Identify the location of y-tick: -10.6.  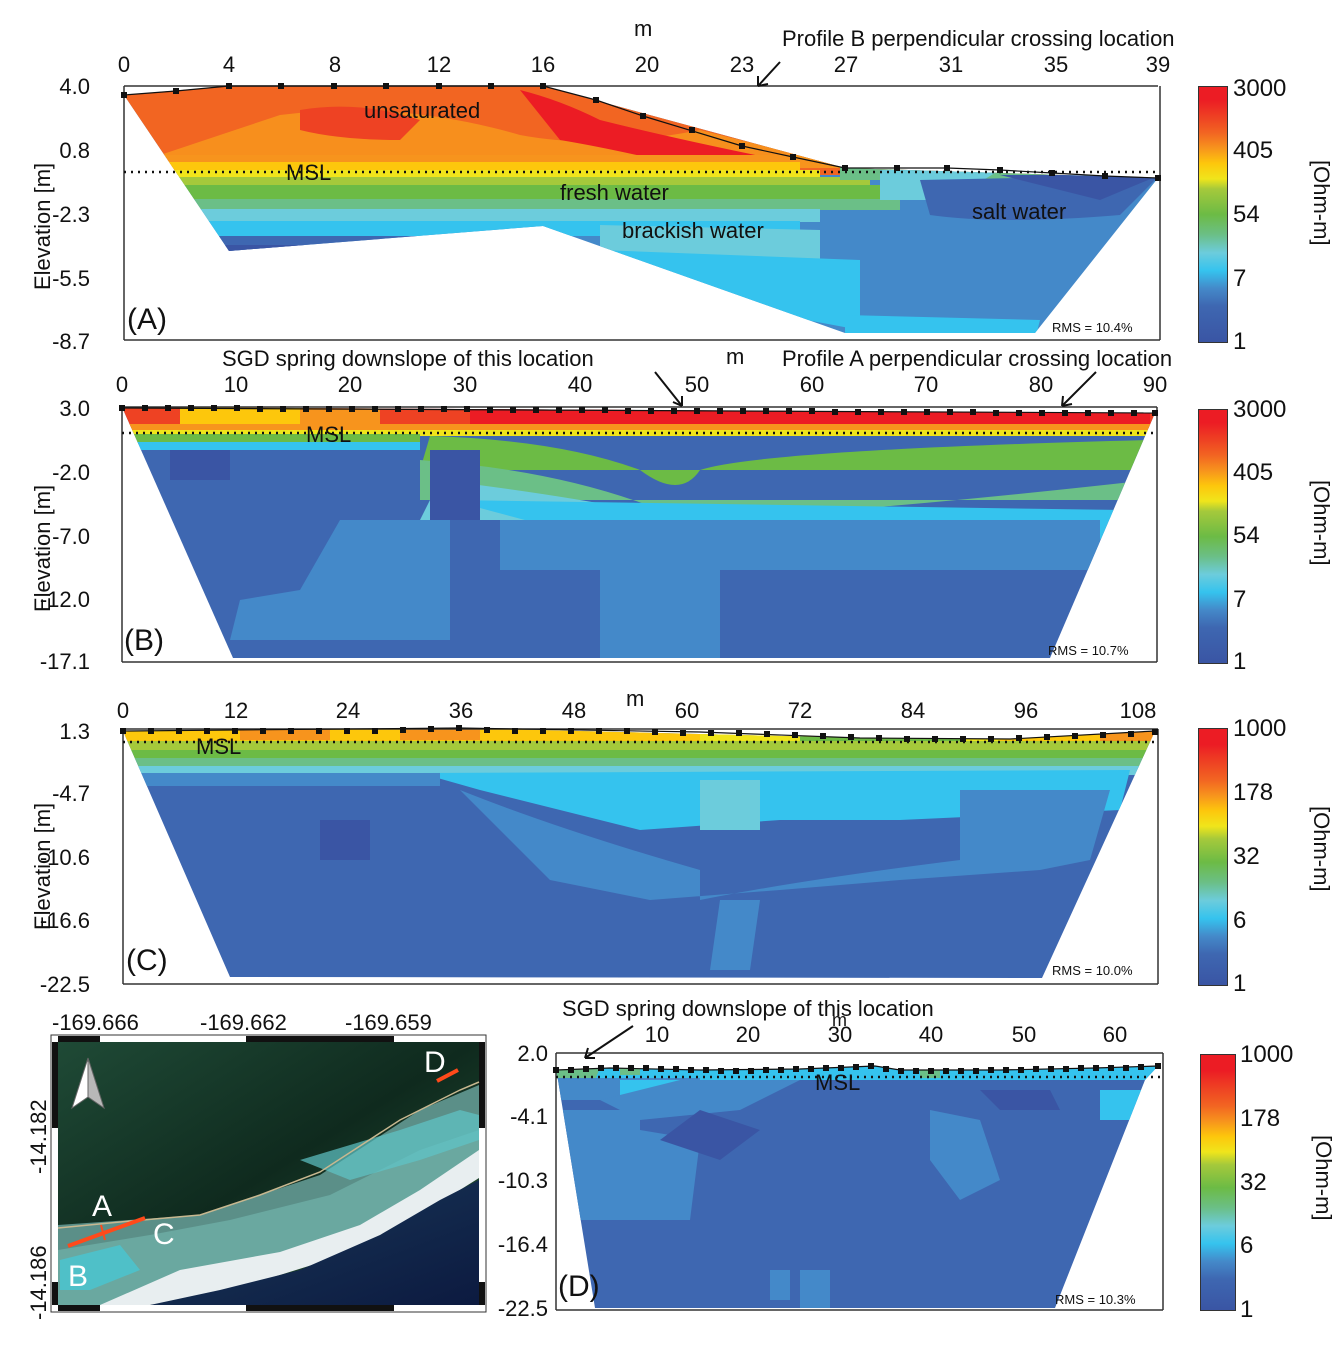
(64, 857).